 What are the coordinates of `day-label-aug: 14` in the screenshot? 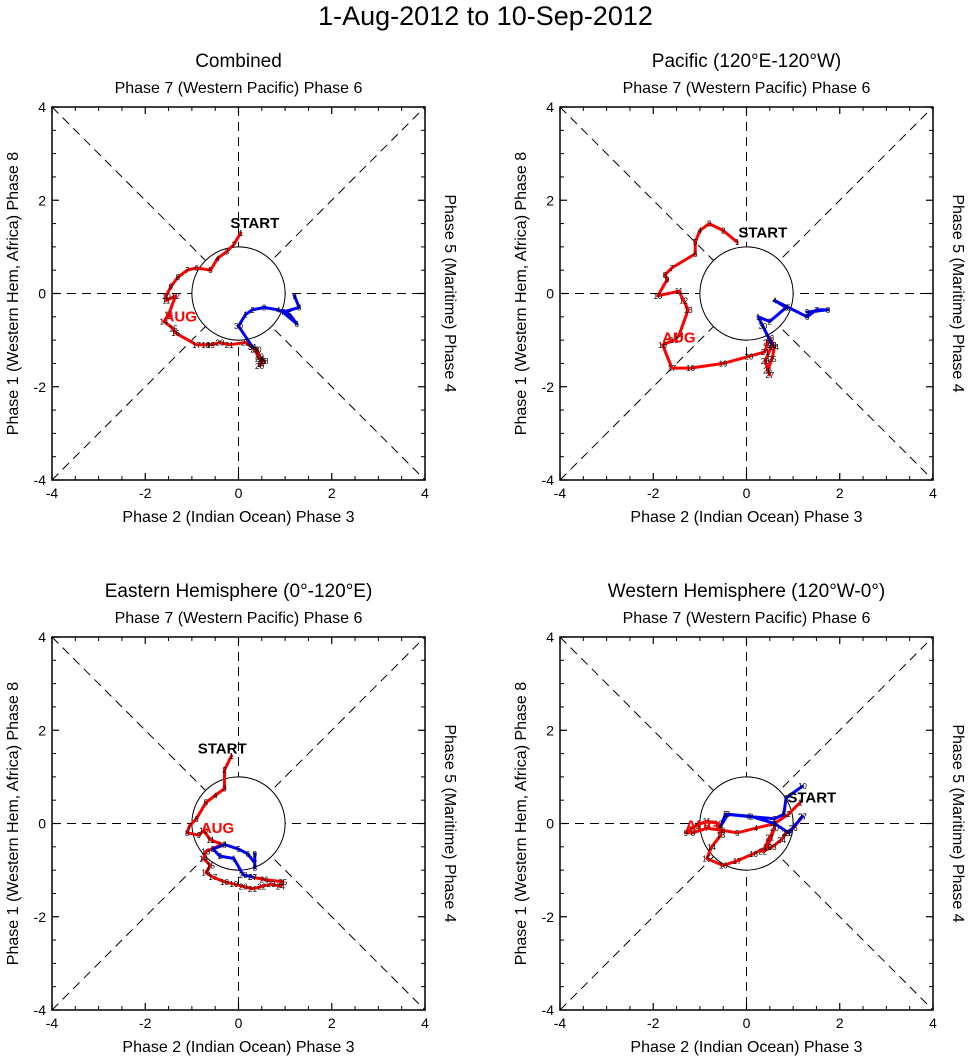 It's located at (678, 335).